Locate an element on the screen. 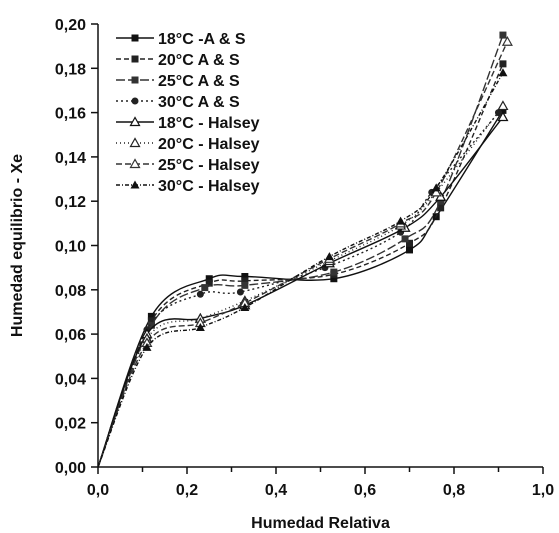 The width and height of the screenshot is (559, 533). legend-item: 25°C A & S is located at coordinates (178, 81).